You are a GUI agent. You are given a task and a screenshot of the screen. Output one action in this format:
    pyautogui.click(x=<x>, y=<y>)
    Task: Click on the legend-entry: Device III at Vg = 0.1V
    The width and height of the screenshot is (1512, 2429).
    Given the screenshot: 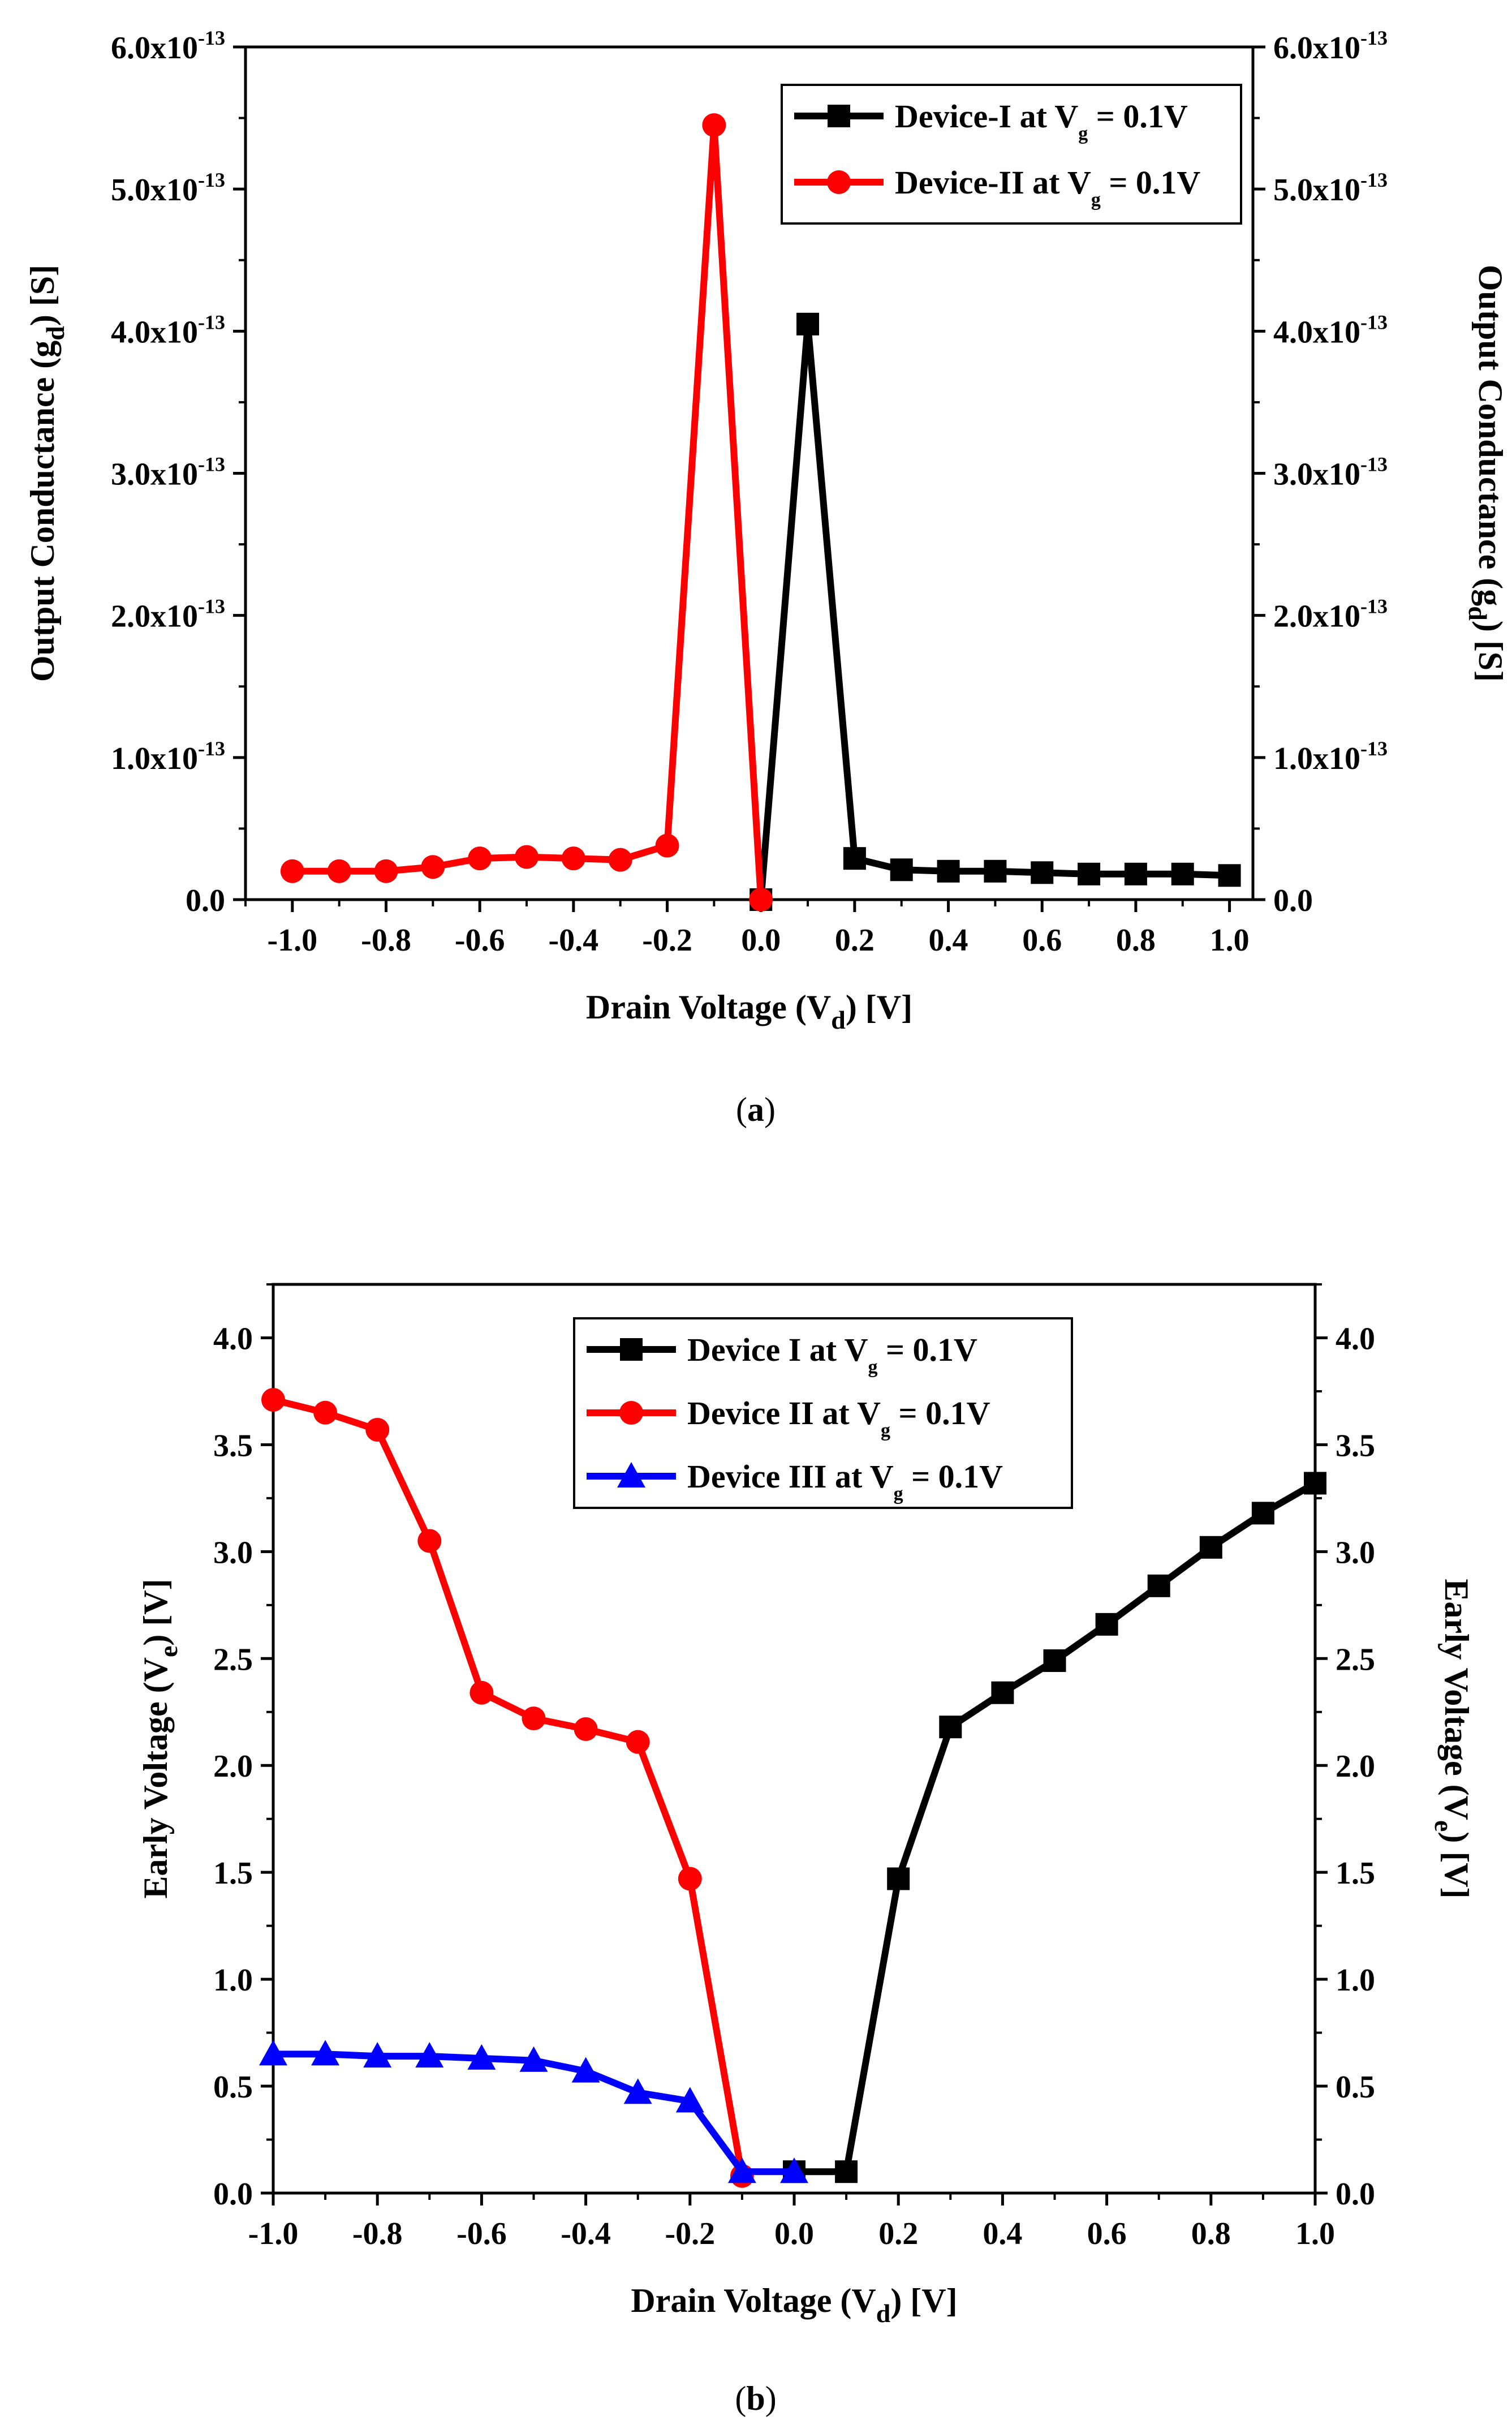 What is the action you would take?
    pyautogui.click(x=795, y=1481)
    